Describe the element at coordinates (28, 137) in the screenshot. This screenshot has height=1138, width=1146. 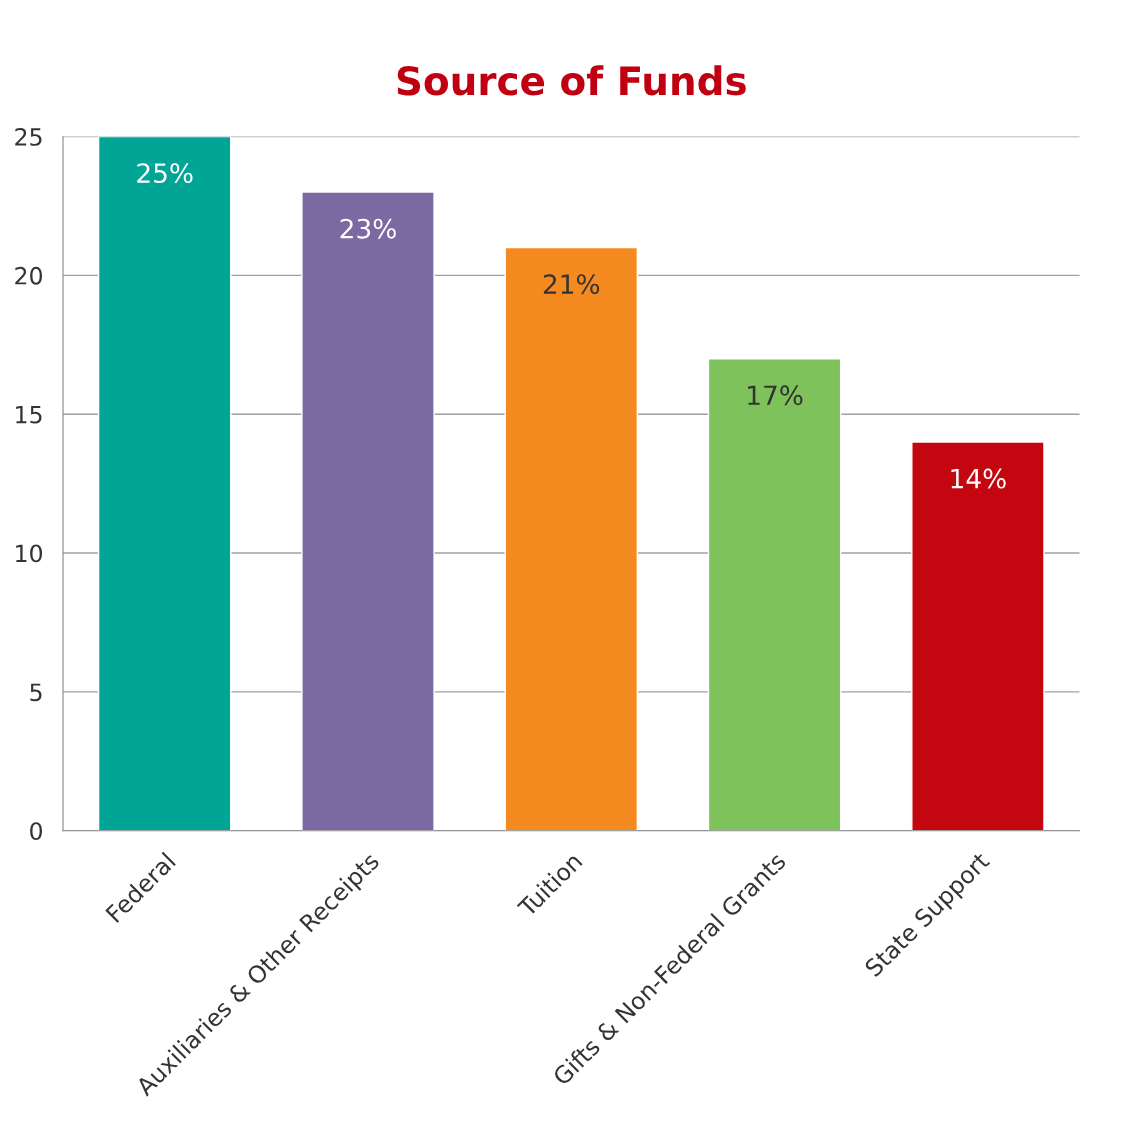
I see `y-tick-label: 25` at that location.